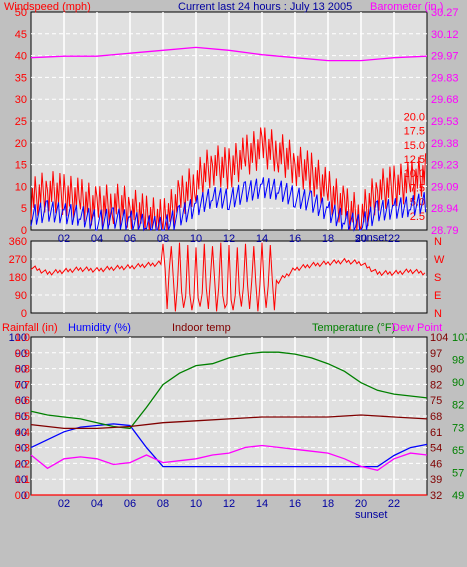 Image resolution: width=467 pixels, height=567 pixels. I want to click on windspeed-zoom-tick-label: 15.0, so click(414, 146).